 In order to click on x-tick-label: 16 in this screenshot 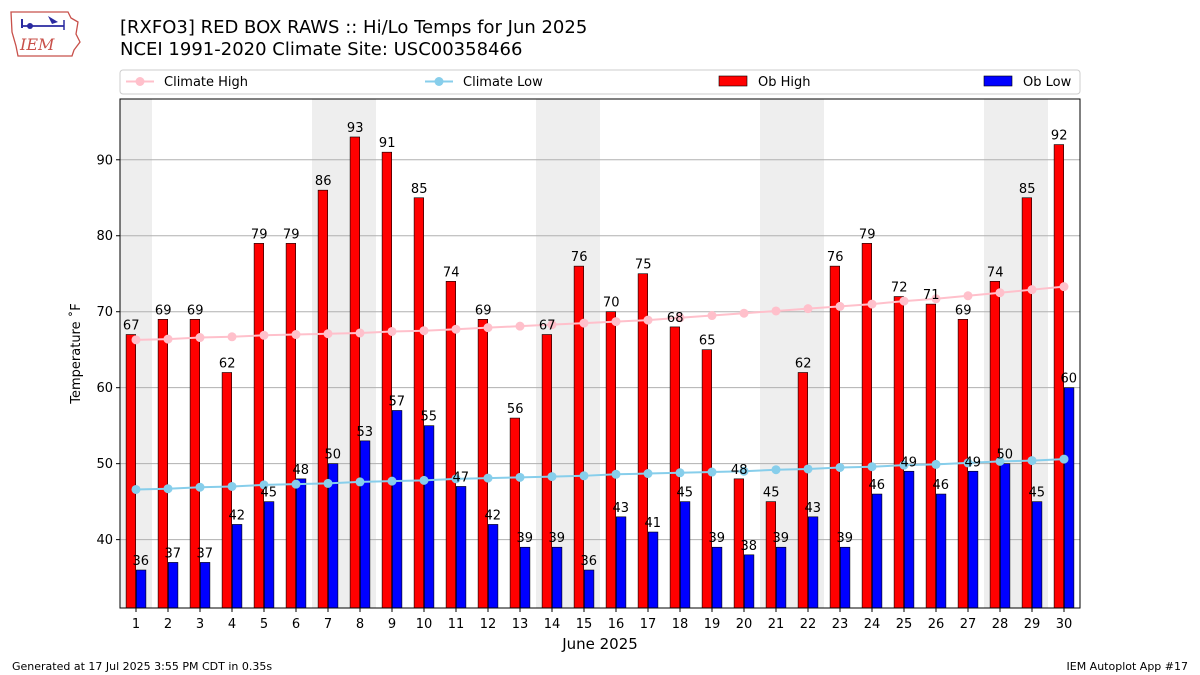, I will do `click(616, 624)`.